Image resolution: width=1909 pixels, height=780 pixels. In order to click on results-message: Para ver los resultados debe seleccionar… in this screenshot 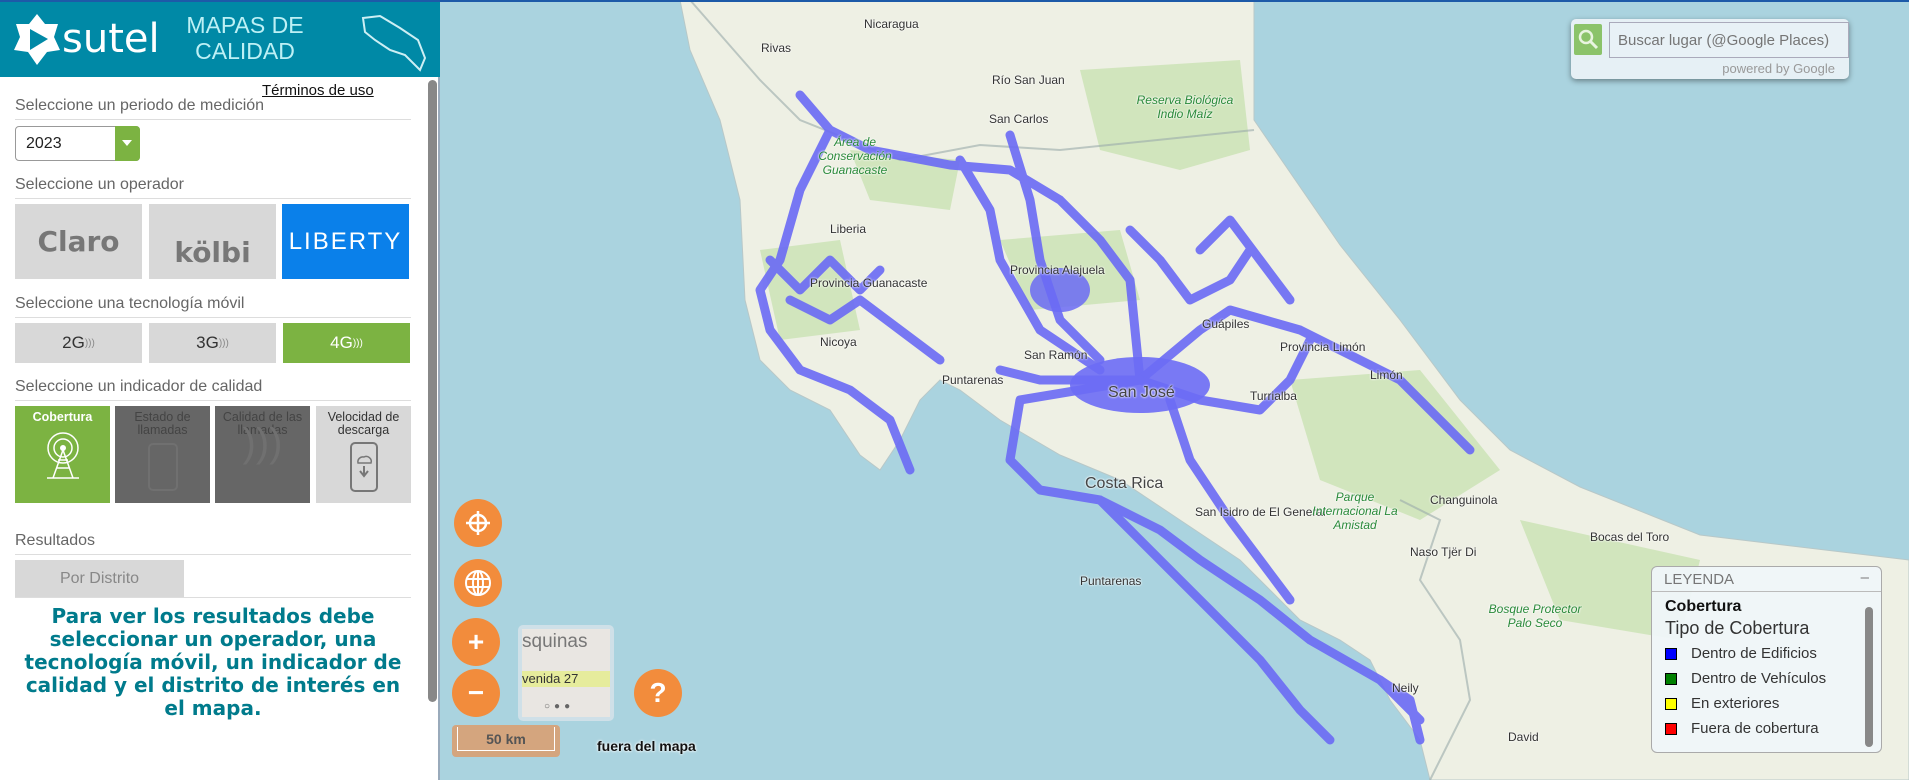, I will do `click(213, 662)`.